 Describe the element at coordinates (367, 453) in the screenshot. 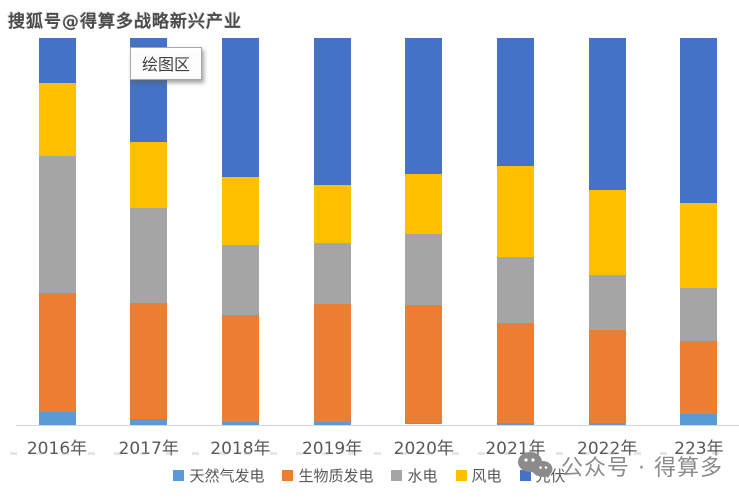

I see `faint-watermark-row` at that location.